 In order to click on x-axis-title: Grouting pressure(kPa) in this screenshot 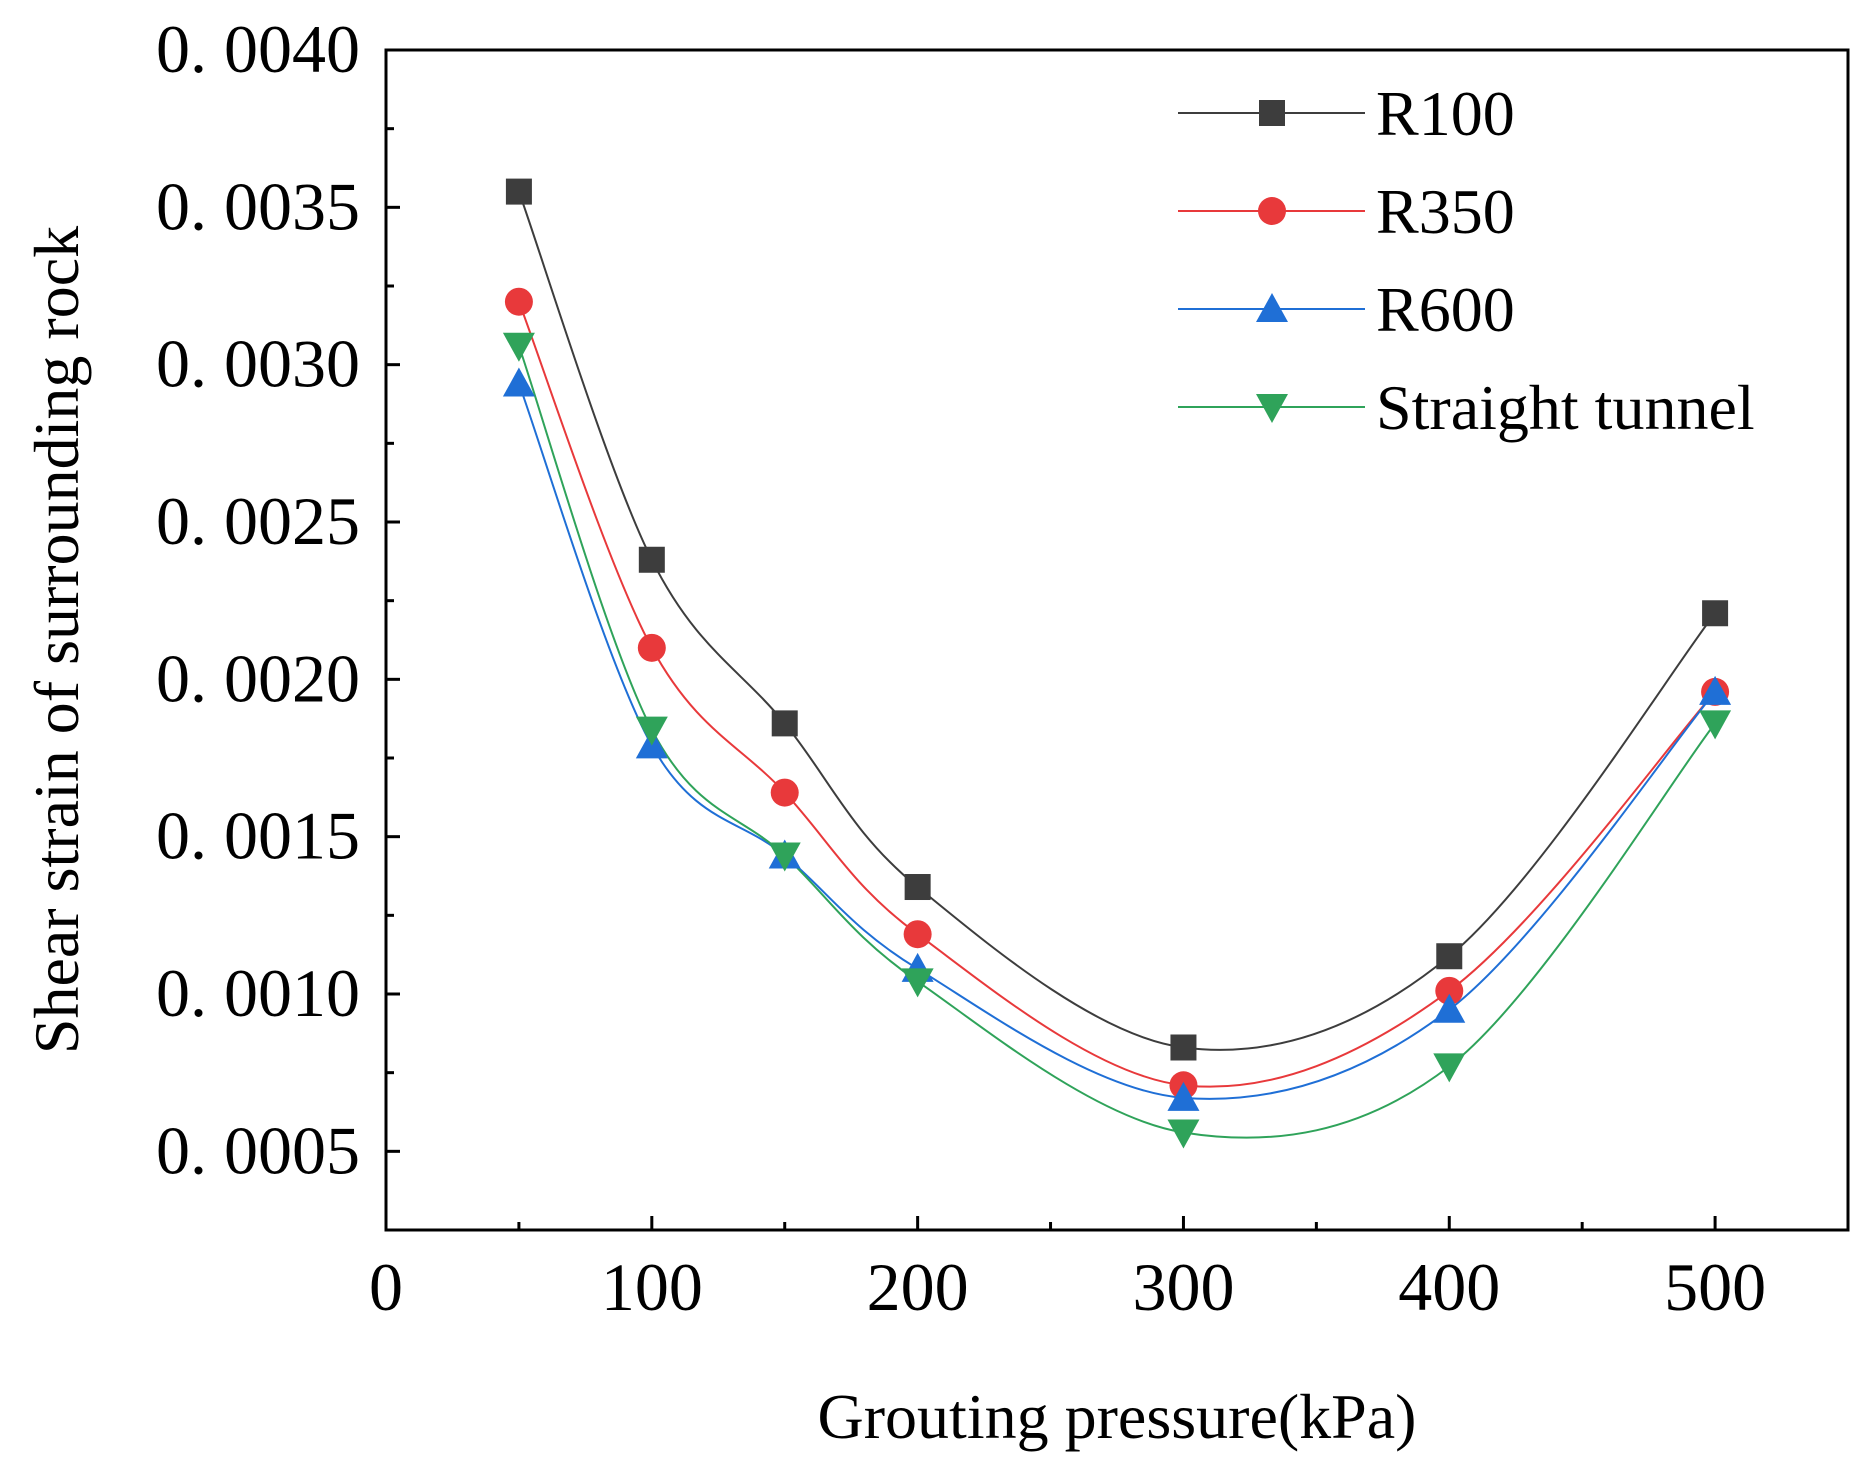, I will do `click(1117, 1416)`.